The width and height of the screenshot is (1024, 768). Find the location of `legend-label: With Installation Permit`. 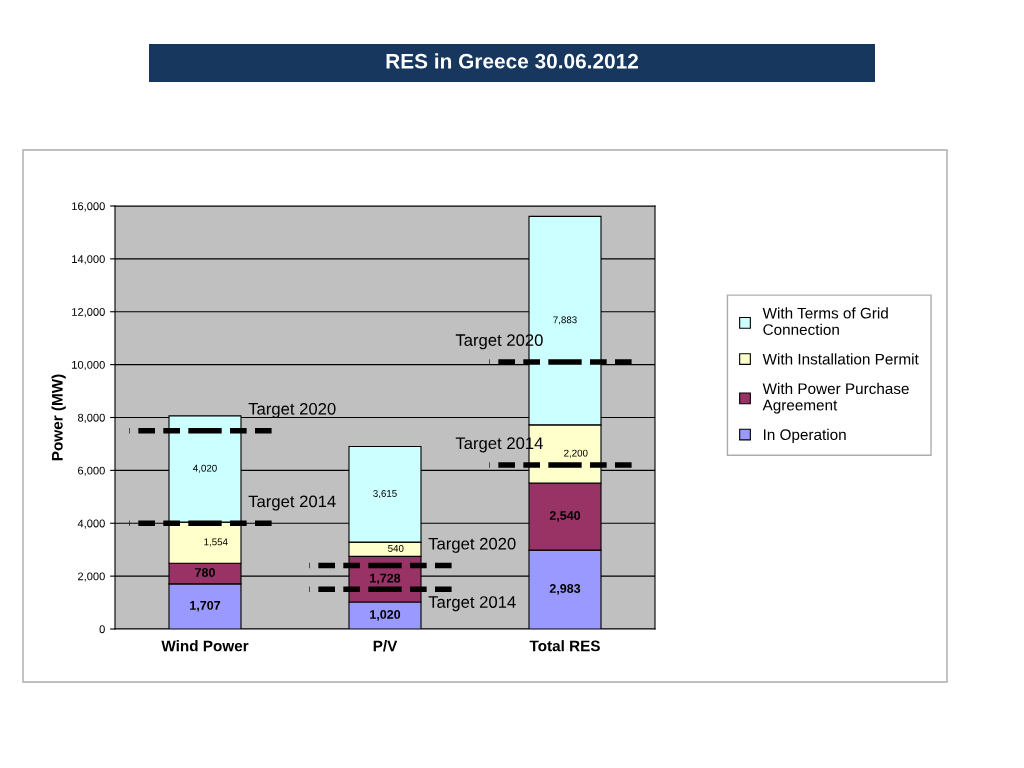

legend-label: With Installation Permit is located at coordinates (840, 359).